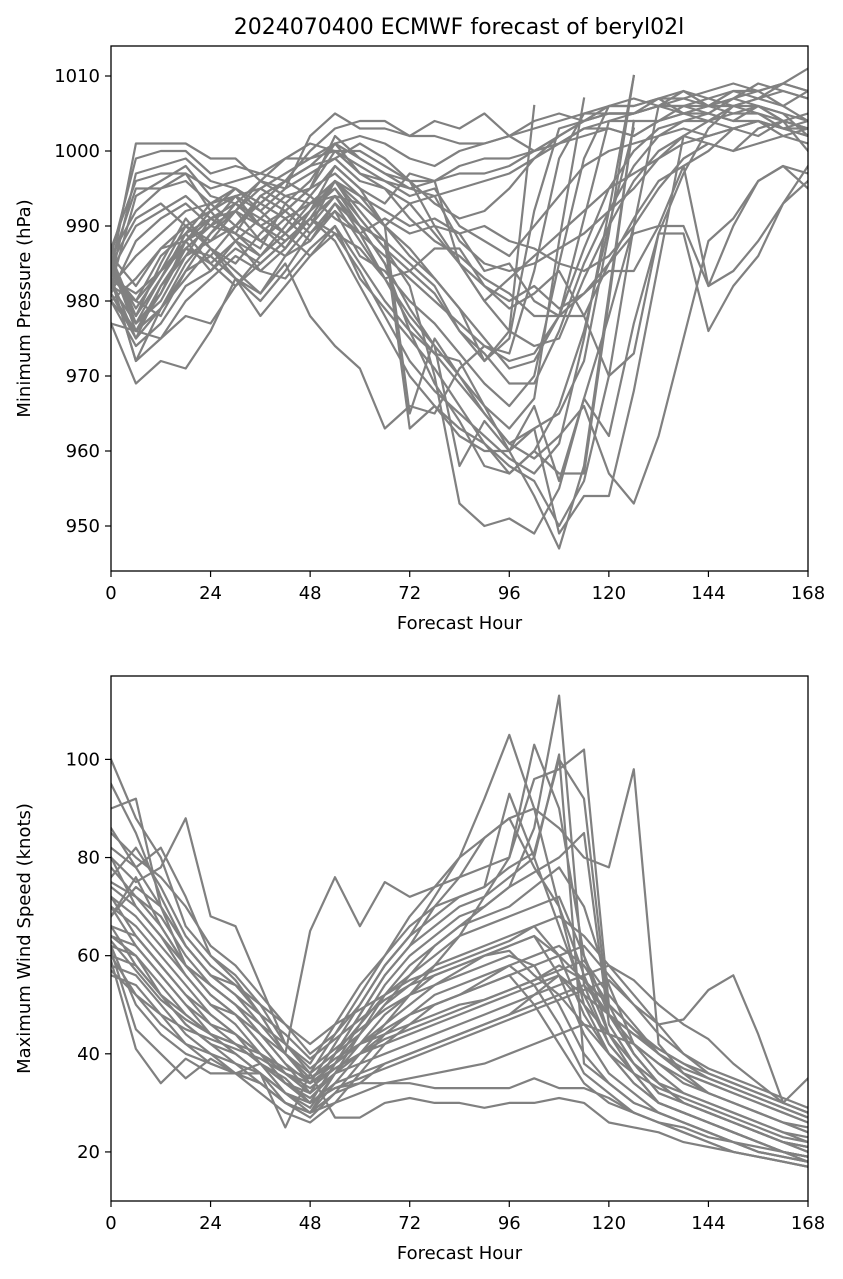 The width and height of the screenshot is (843, 1279). What do you see at coordinates (83, 376) in the screenshot?
I see `pressure-y-tick-label: 970` at bounding box center [83, 376].